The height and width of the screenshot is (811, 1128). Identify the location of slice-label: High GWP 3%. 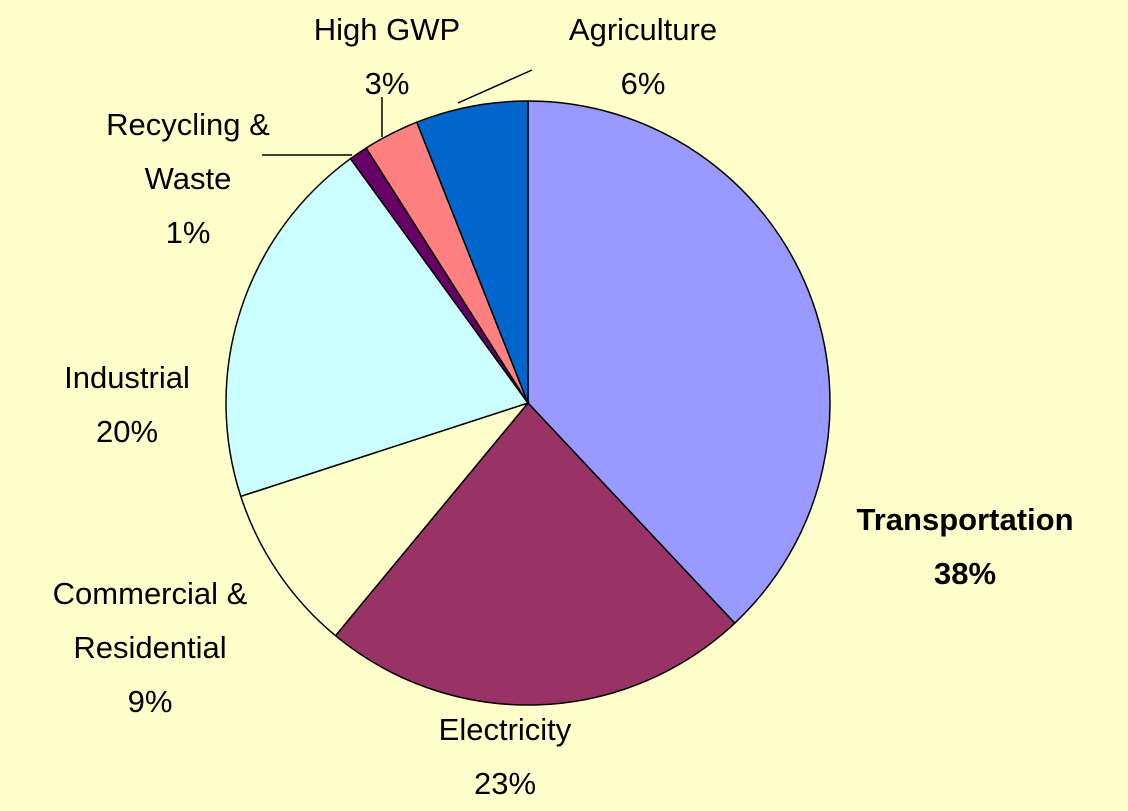
(387, 57).